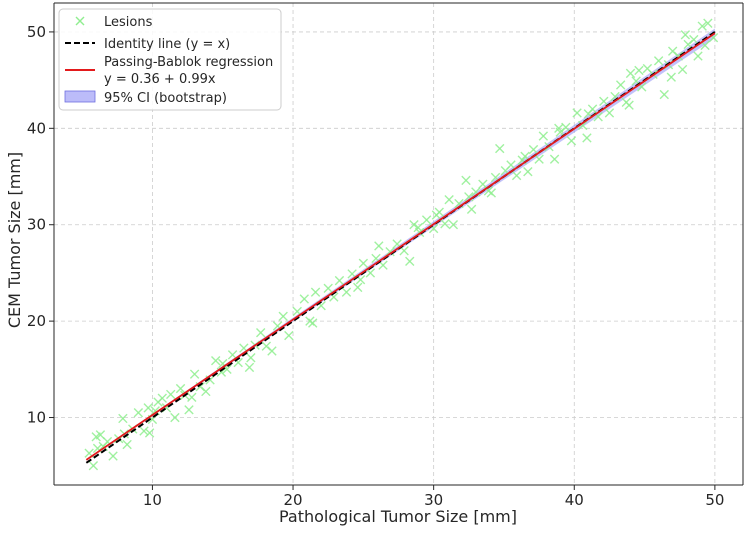 The width and height of the screenshot is (752, 535). I want to click on legend-label-lesions: Lesions, so click(128, 22).